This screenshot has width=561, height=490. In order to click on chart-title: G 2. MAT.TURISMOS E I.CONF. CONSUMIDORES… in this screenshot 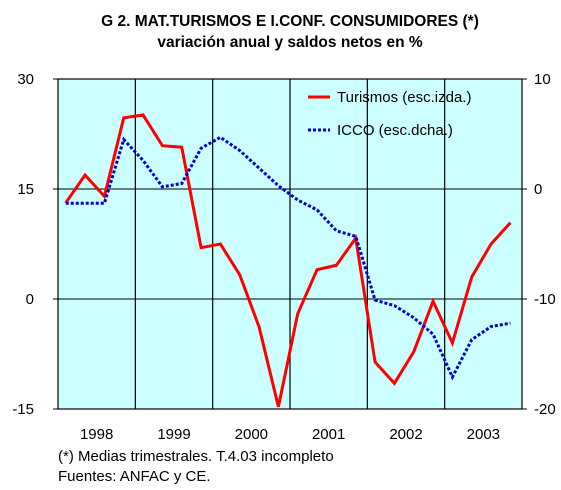, I will do `click(290, 21)`.